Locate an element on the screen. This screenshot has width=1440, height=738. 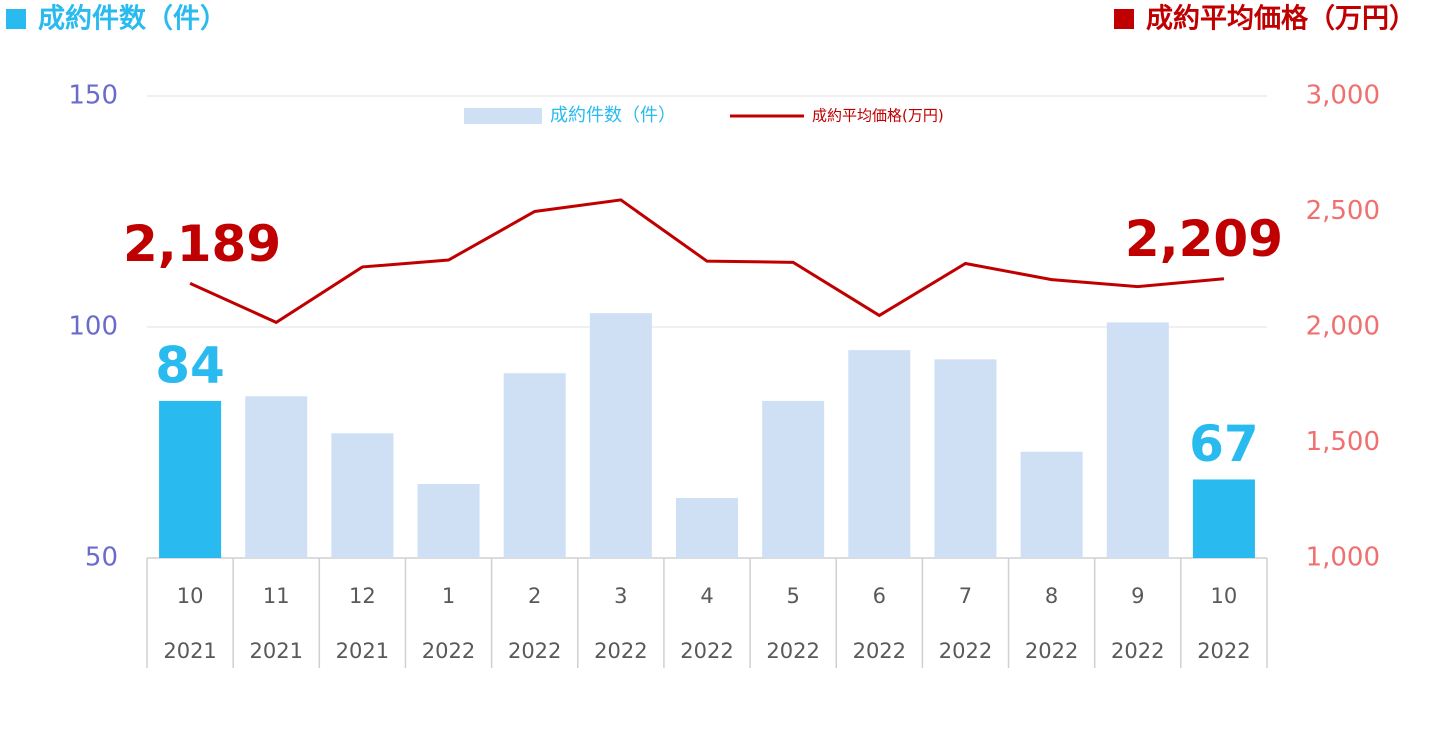
x-tick-label: 12 is located at coordinates (362, 596).